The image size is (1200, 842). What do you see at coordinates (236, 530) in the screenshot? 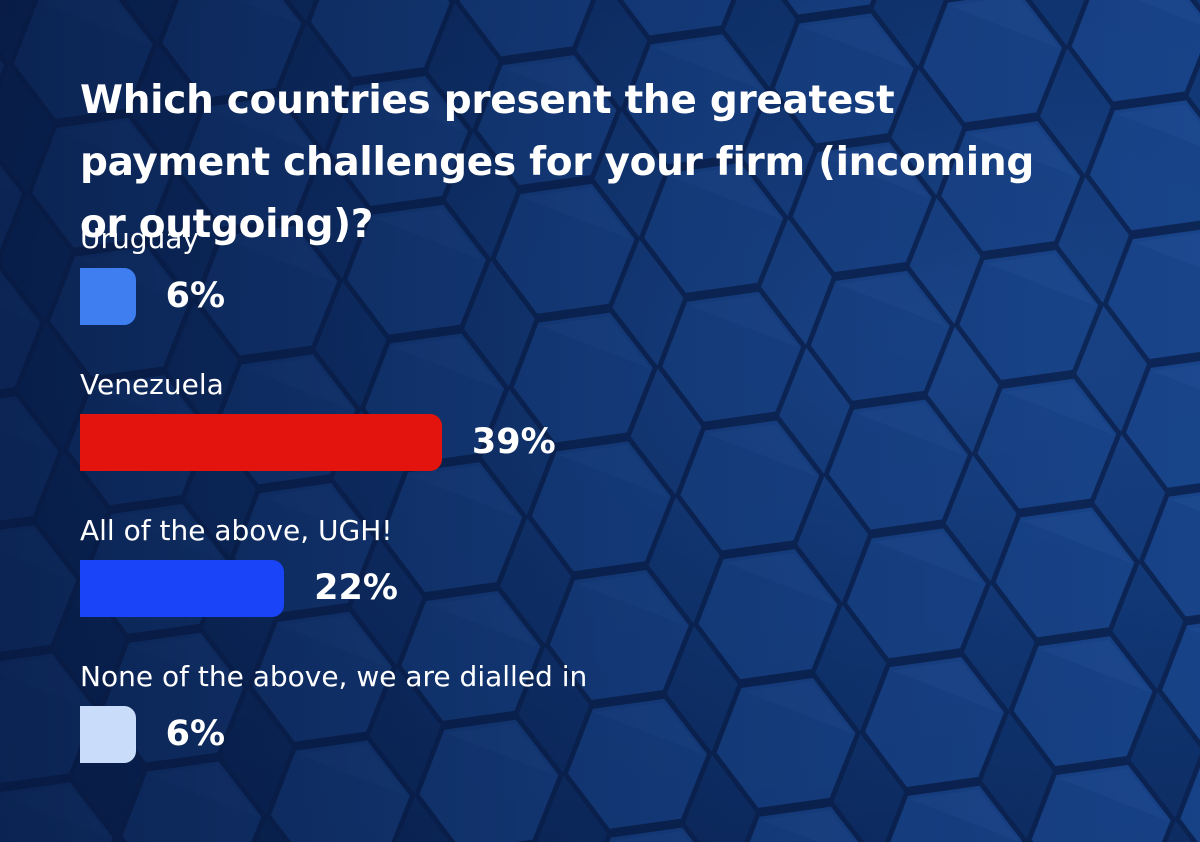
I see `category-label: All of the above, UGH!` at bounding box center [236, 530].